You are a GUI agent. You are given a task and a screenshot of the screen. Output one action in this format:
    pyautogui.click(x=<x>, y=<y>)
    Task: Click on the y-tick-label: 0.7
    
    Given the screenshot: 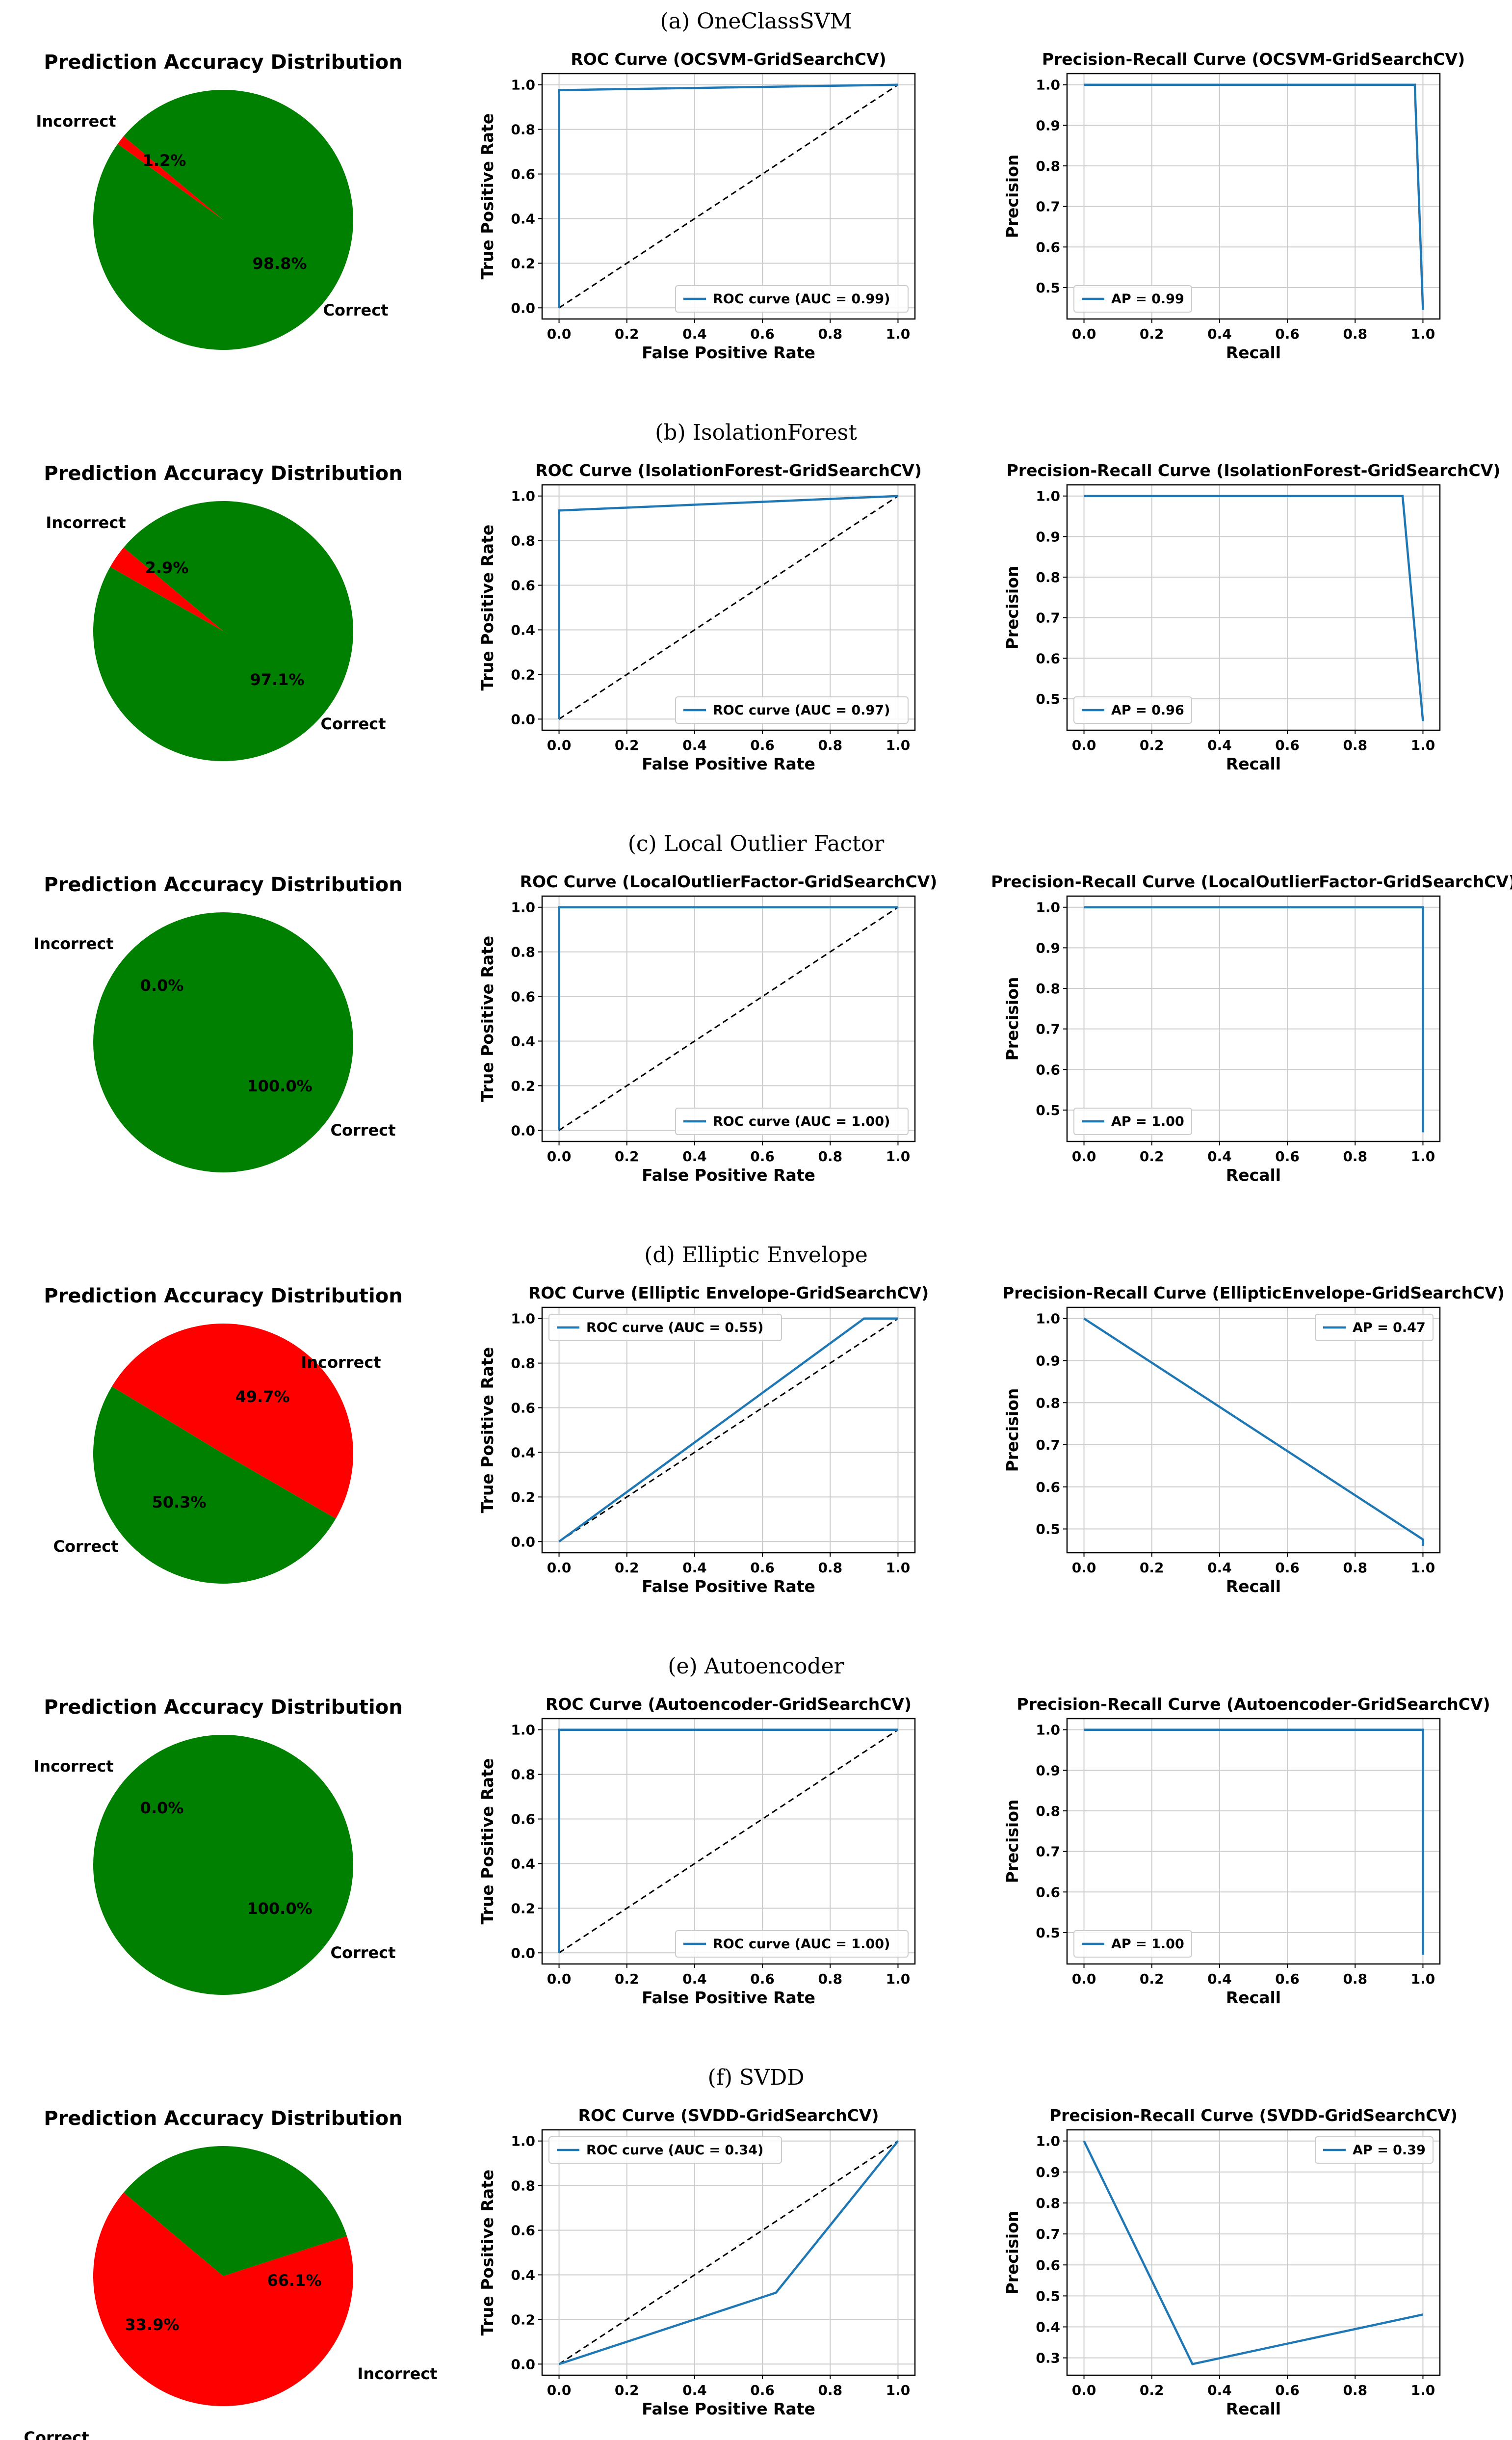 What is the action you would take?
    pyautogui.click(x=1048, y=1029)
    